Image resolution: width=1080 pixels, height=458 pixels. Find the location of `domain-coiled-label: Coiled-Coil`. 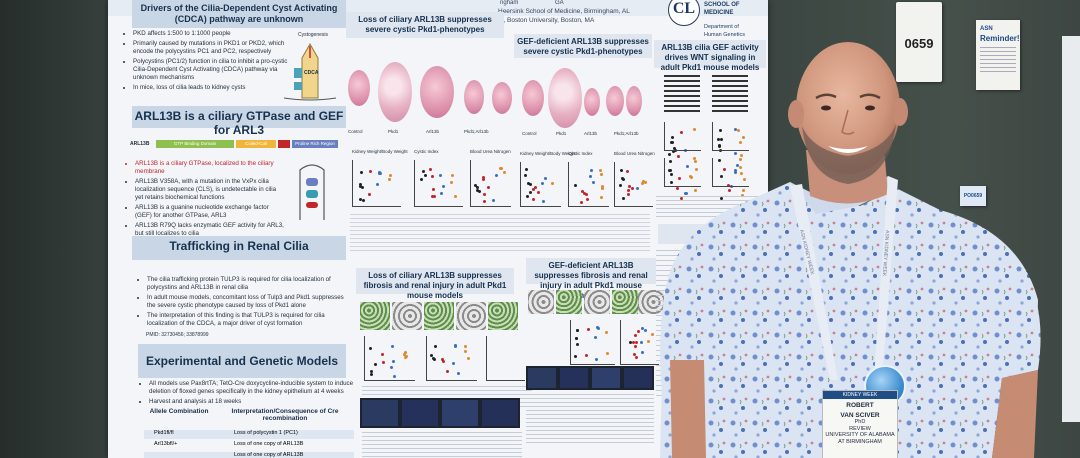

domain-coiled-label: Coiled-Coil is located at coordinates (255, 143).